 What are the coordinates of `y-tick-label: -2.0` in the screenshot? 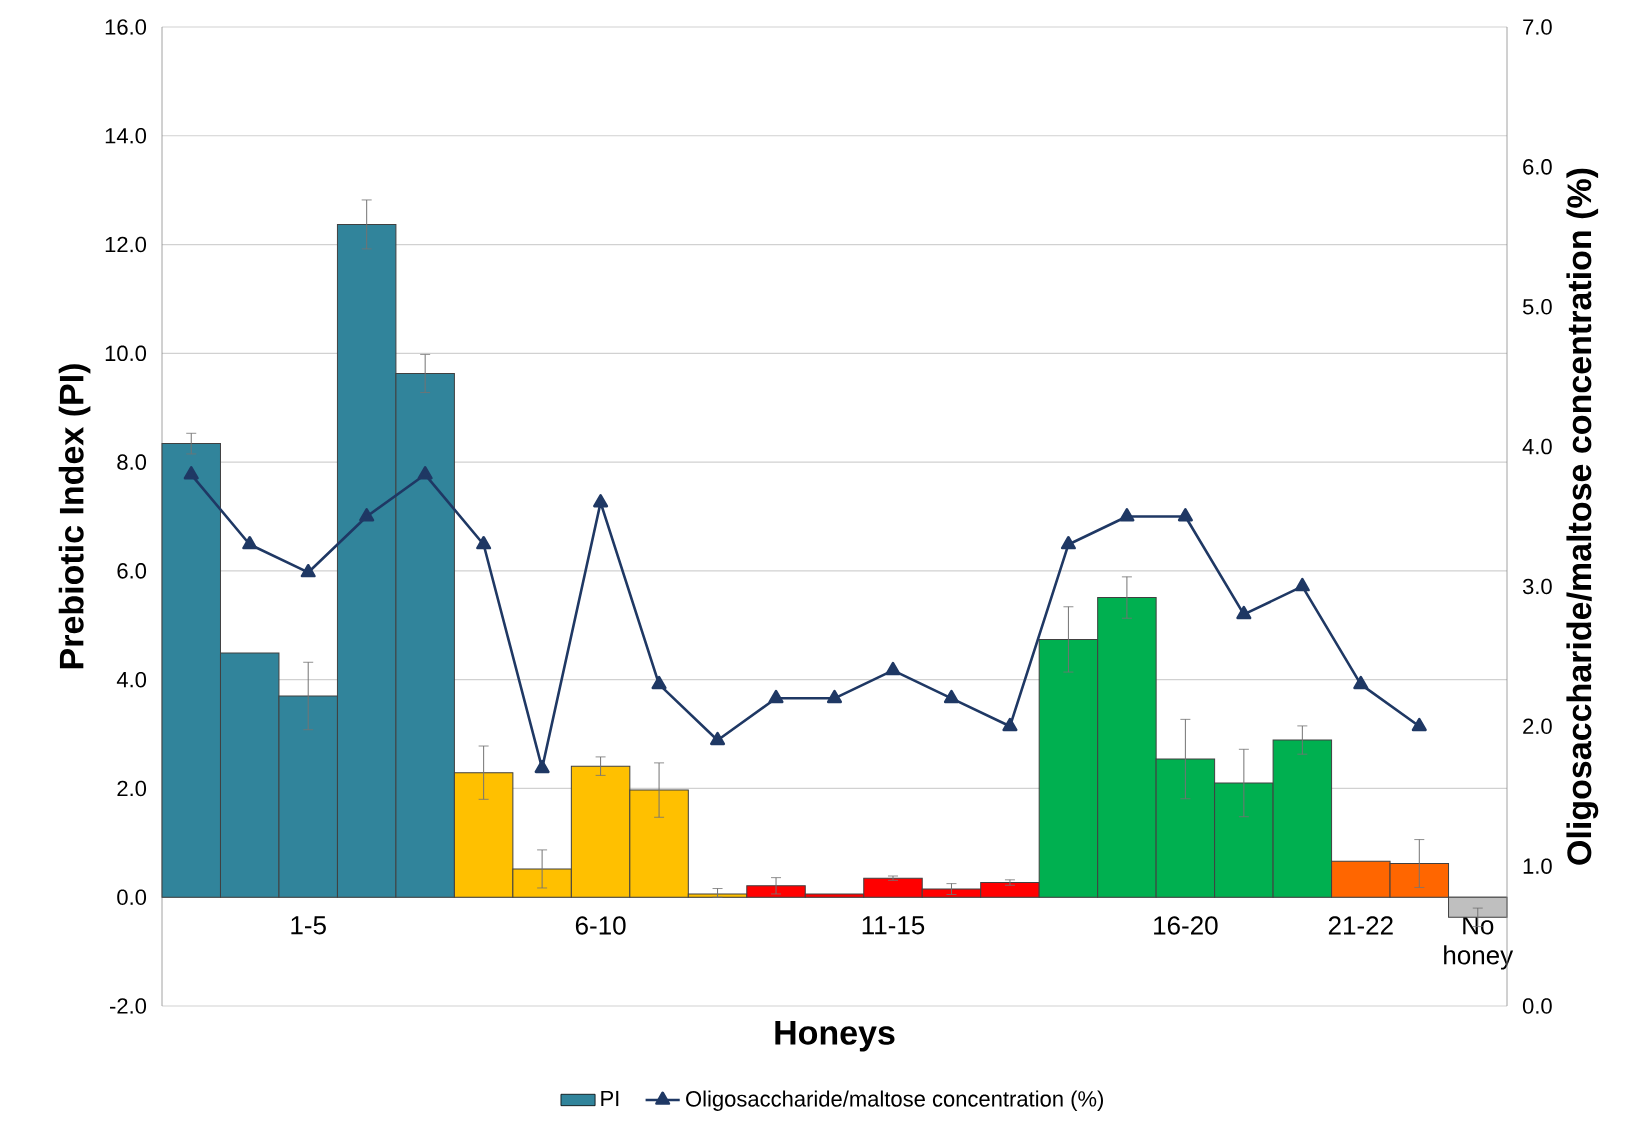 It's located at (128, 1006).